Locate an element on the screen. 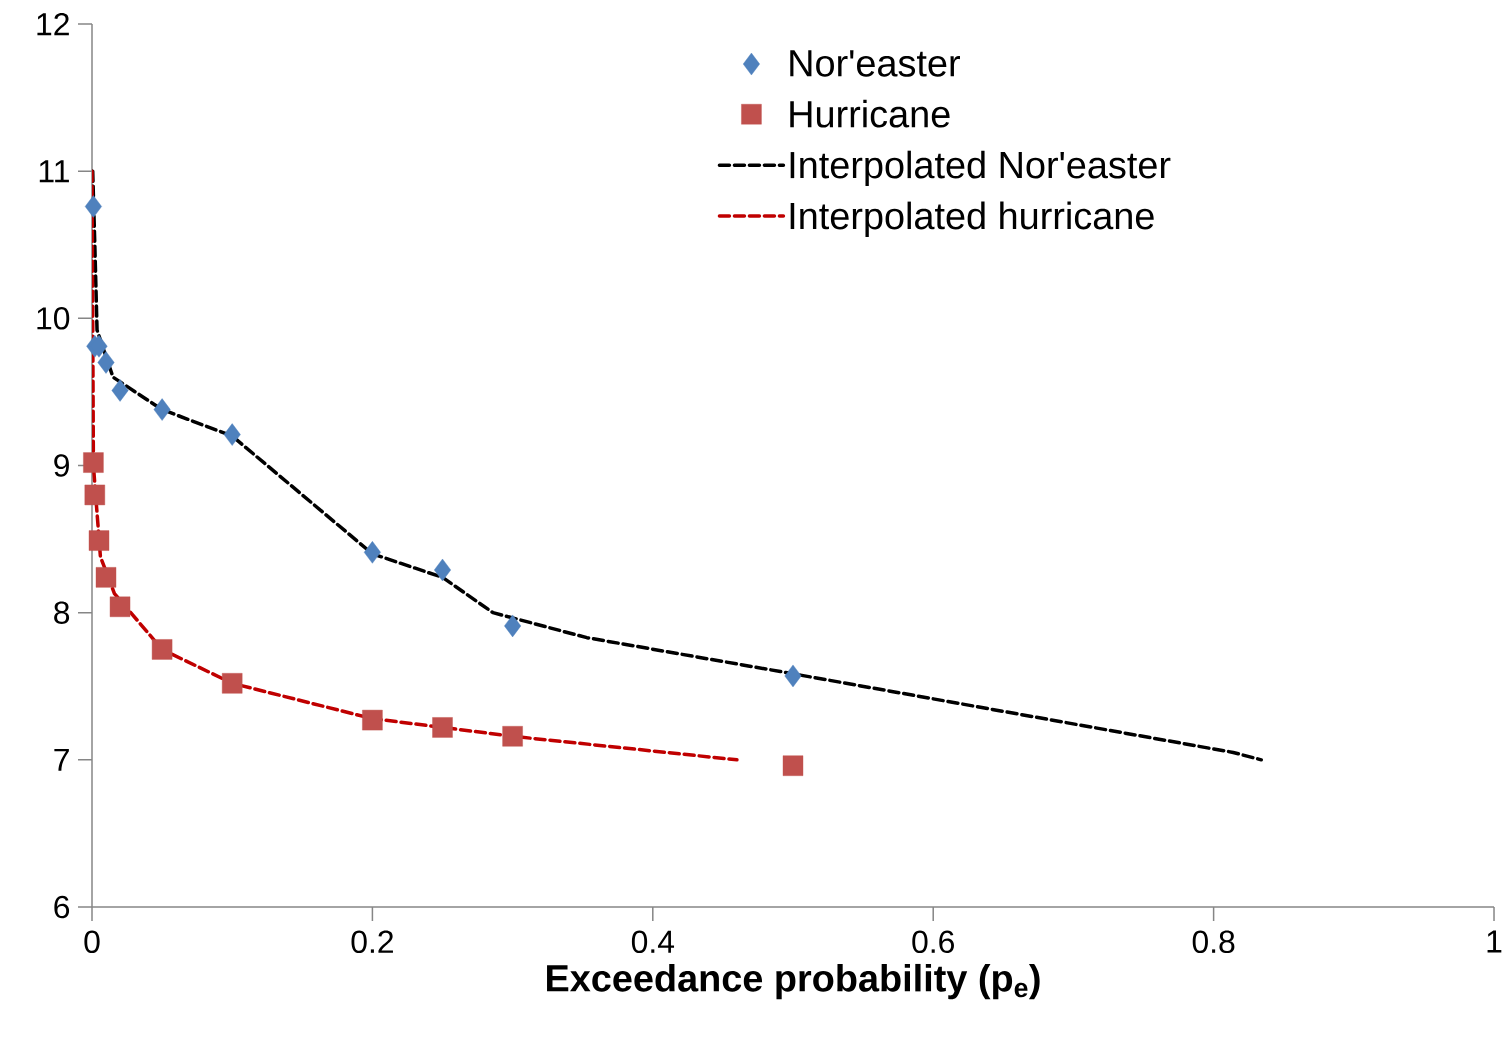 The height and width of the screenshot is (1049, 1506). x-tick-label: 0 is located at coordinates (92, 942).